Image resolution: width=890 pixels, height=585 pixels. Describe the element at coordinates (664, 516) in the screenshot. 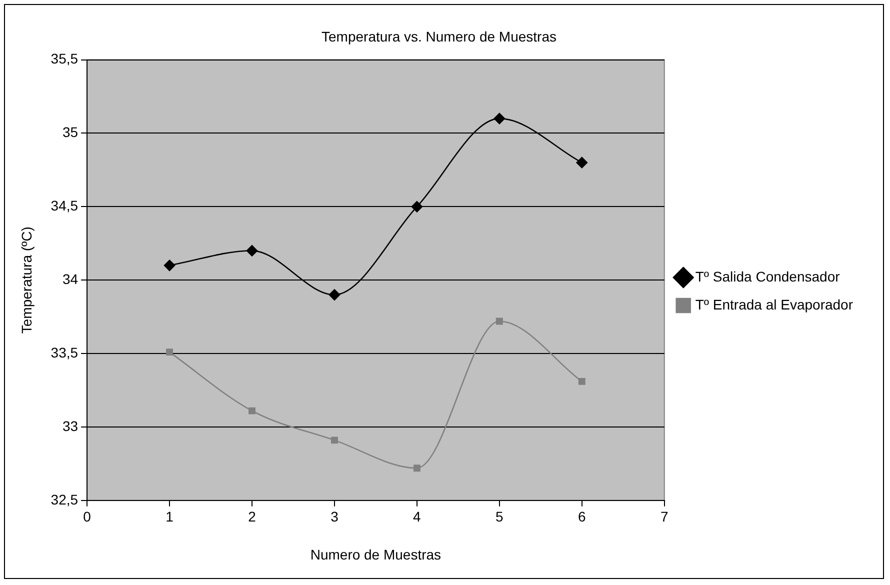

I see `x-tick-label: 7` at that location.